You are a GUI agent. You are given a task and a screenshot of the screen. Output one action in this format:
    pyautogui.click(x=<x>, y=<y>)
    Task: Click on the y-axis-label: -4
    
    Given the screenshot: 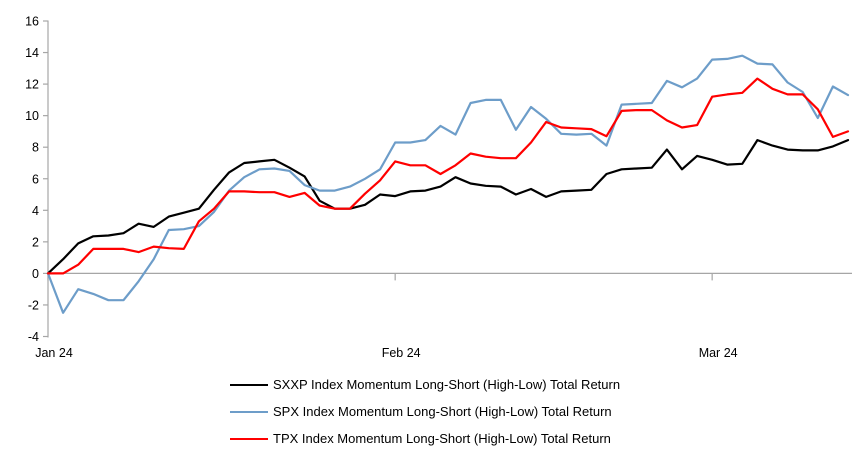 What is the action you would take?
    pyautogui.click(x=33, y=337)
    